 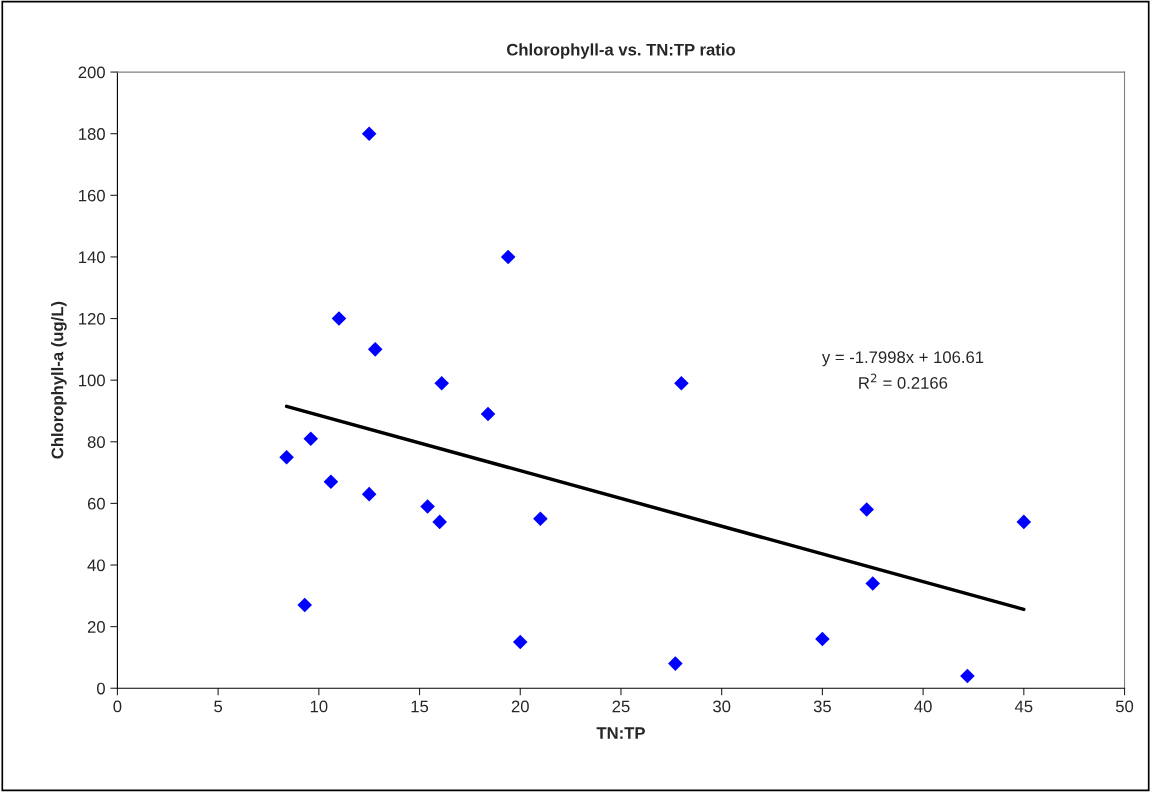 What do you see at coordinates (319, 706) in the screenshot?
I see `x-tick-label: 10` at bounding box center [319, 706].